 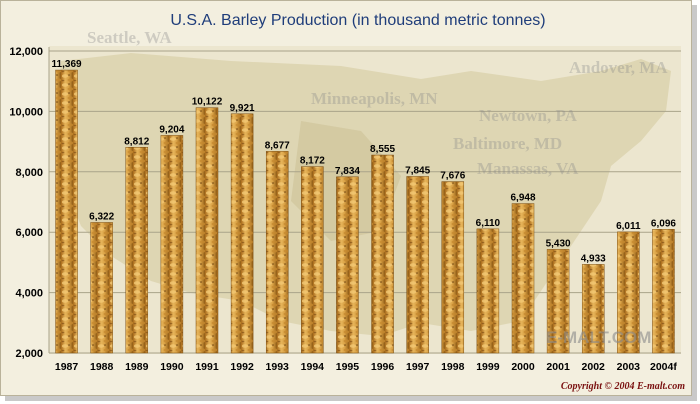 What do you see at coordinates (453, 367) in the screenshot?
I see `x-tick-label: 1998` at bounding box center [453, 367].